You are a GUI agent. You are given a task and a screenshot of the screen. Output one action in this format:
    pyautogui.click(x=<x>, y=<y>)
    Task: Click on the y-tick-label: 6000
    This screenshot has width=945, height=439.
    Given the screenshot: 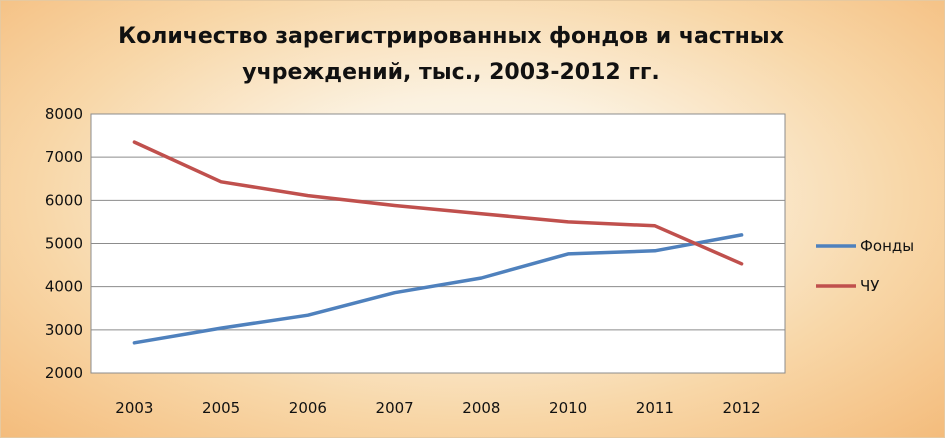 What is the action you would take?
    pyautogui.click(x=64, y=200)
    